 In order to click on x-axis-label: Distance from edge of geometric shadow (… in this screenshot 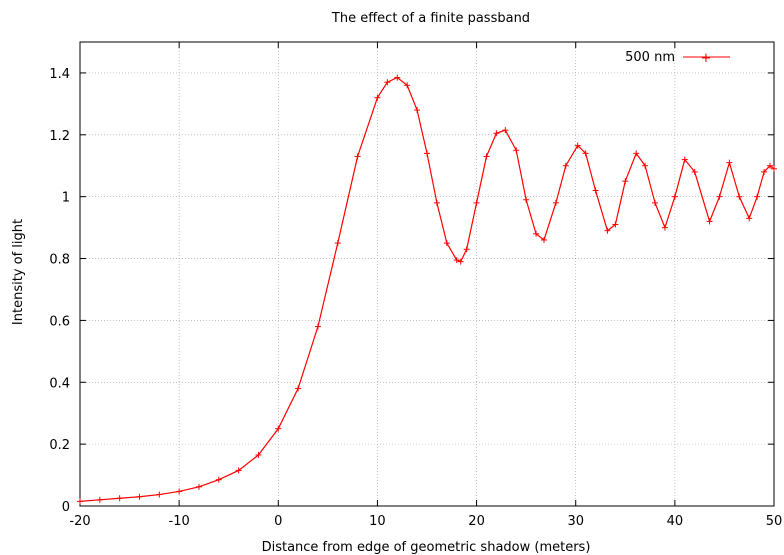, I will do `click(426, 547)`.